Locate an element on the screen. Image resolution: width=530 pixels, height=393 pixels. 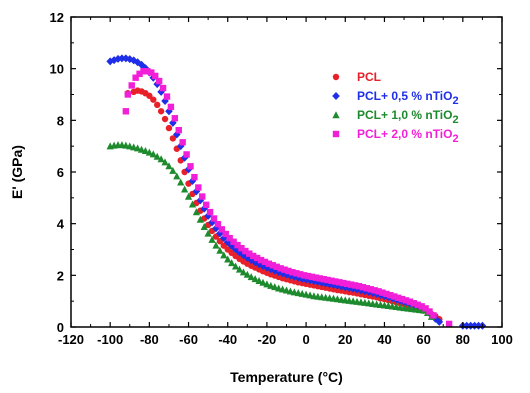
x-tick-label: -120 is located at coordinates (71, 339).